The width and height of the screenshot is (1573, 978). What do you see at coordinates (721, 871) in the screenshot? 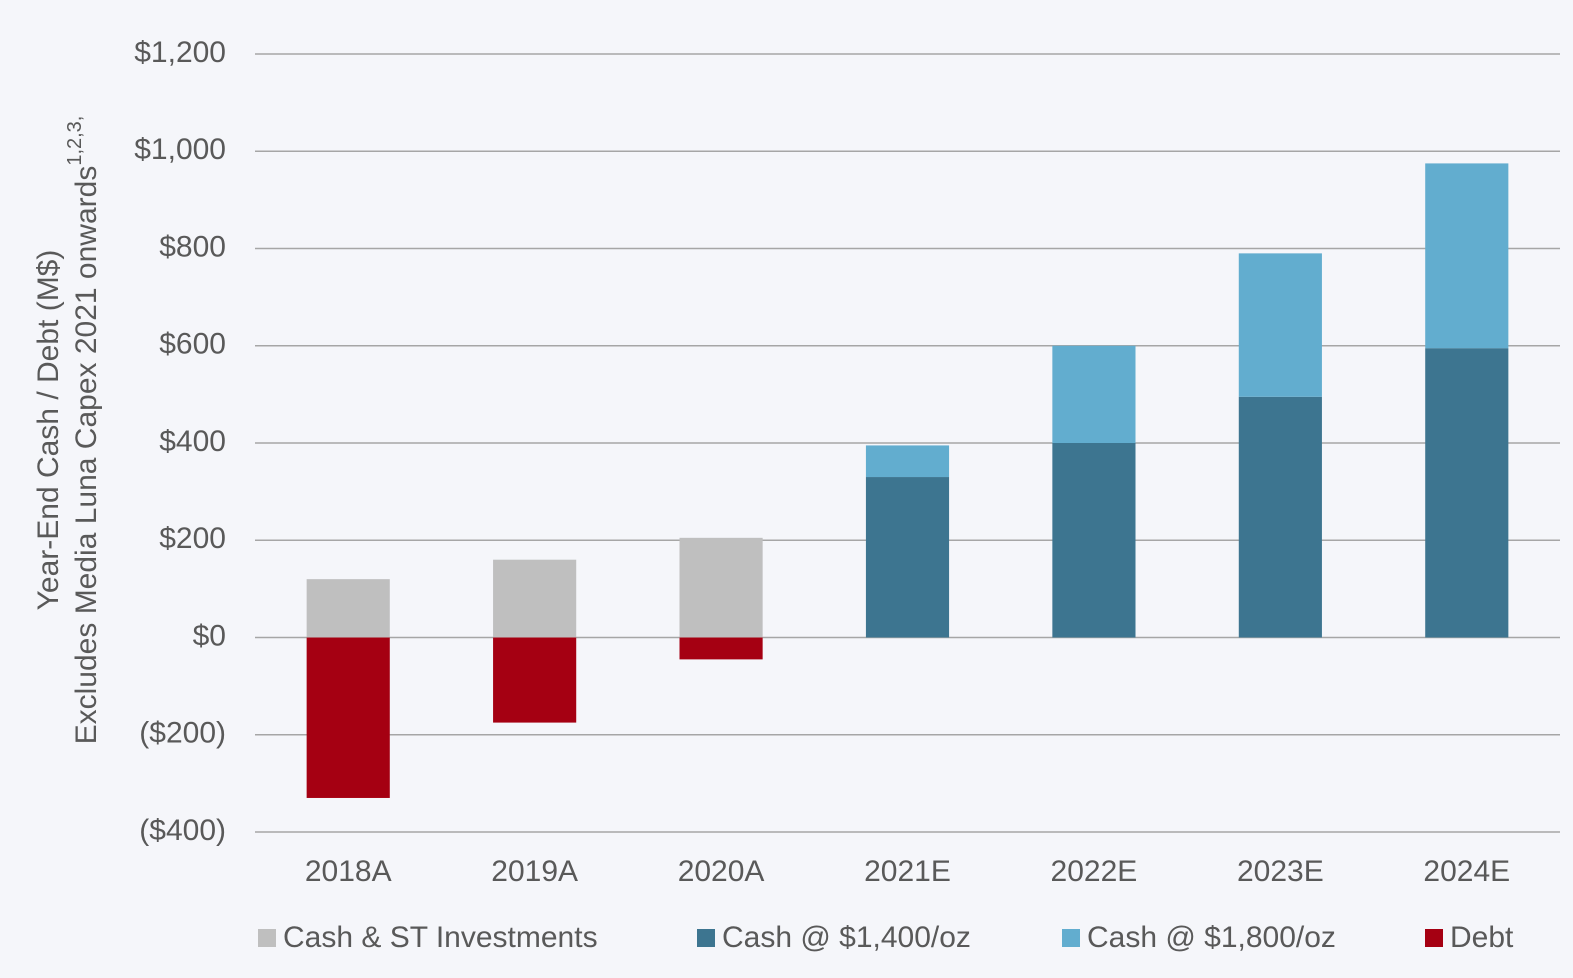
I see `x-tick-label: 2020A` at bounding box center [721, 871].